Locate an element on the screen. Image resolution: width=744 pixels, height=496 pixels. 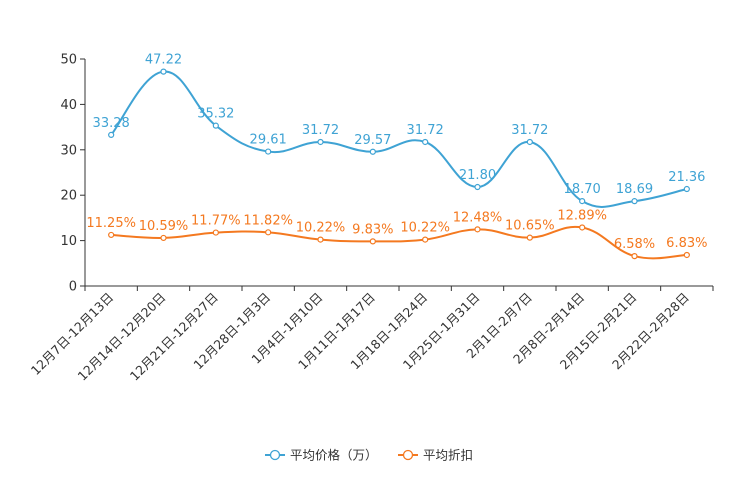
legend-label: 平均价格（万） is located at coordinates (334, 455).